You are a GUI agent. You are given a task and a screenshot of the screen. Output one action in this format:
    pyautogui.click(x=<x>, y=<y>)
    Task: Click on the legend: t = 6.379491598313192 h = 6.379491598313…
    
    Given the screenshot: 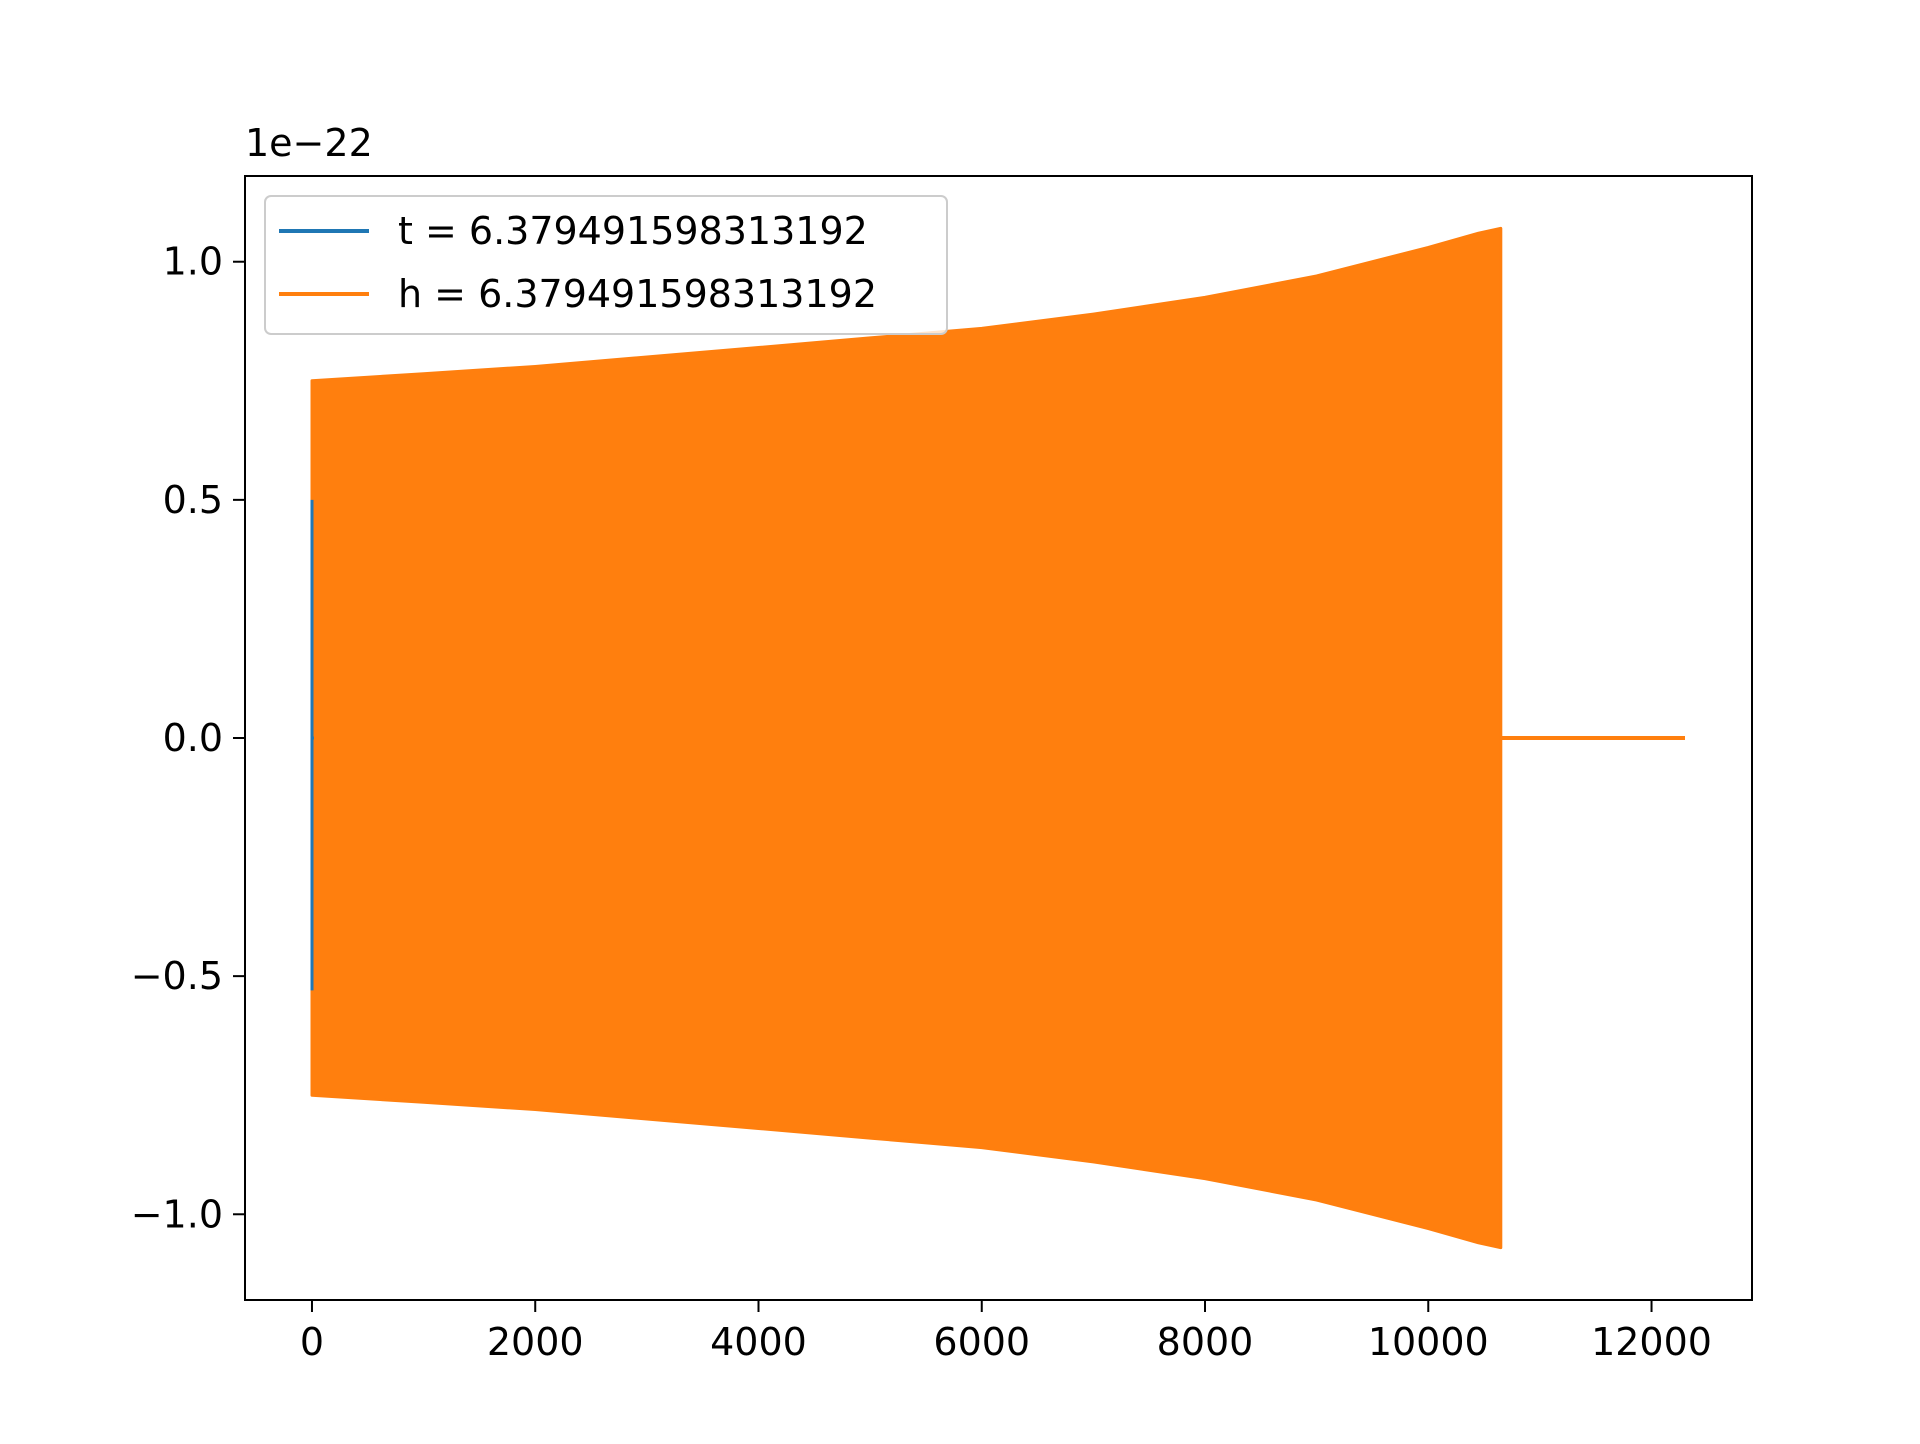 What is the action you would take?
    pyautogui.click(x=606, y=265)
    